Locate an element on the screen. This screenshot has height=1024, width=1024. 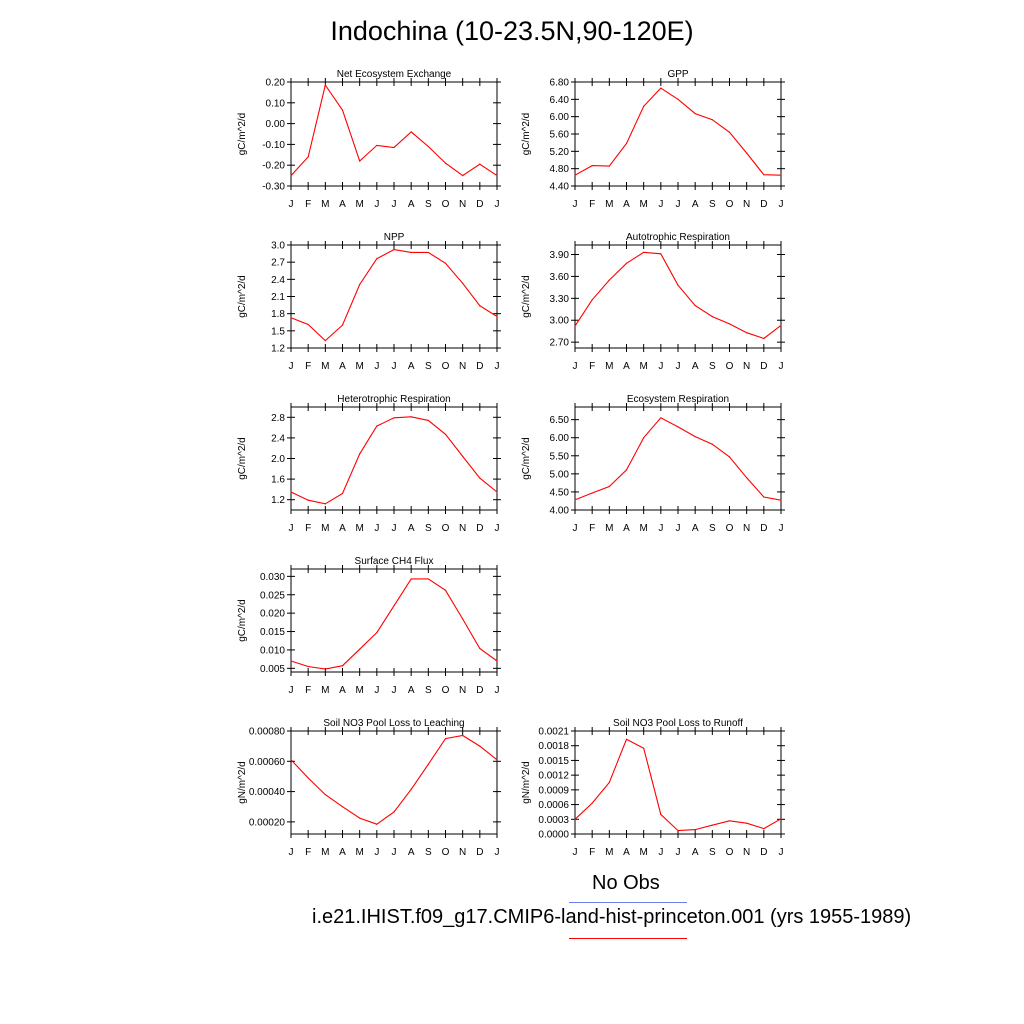
legend-obs-label: No Obs is located at coordinates (626, 883).